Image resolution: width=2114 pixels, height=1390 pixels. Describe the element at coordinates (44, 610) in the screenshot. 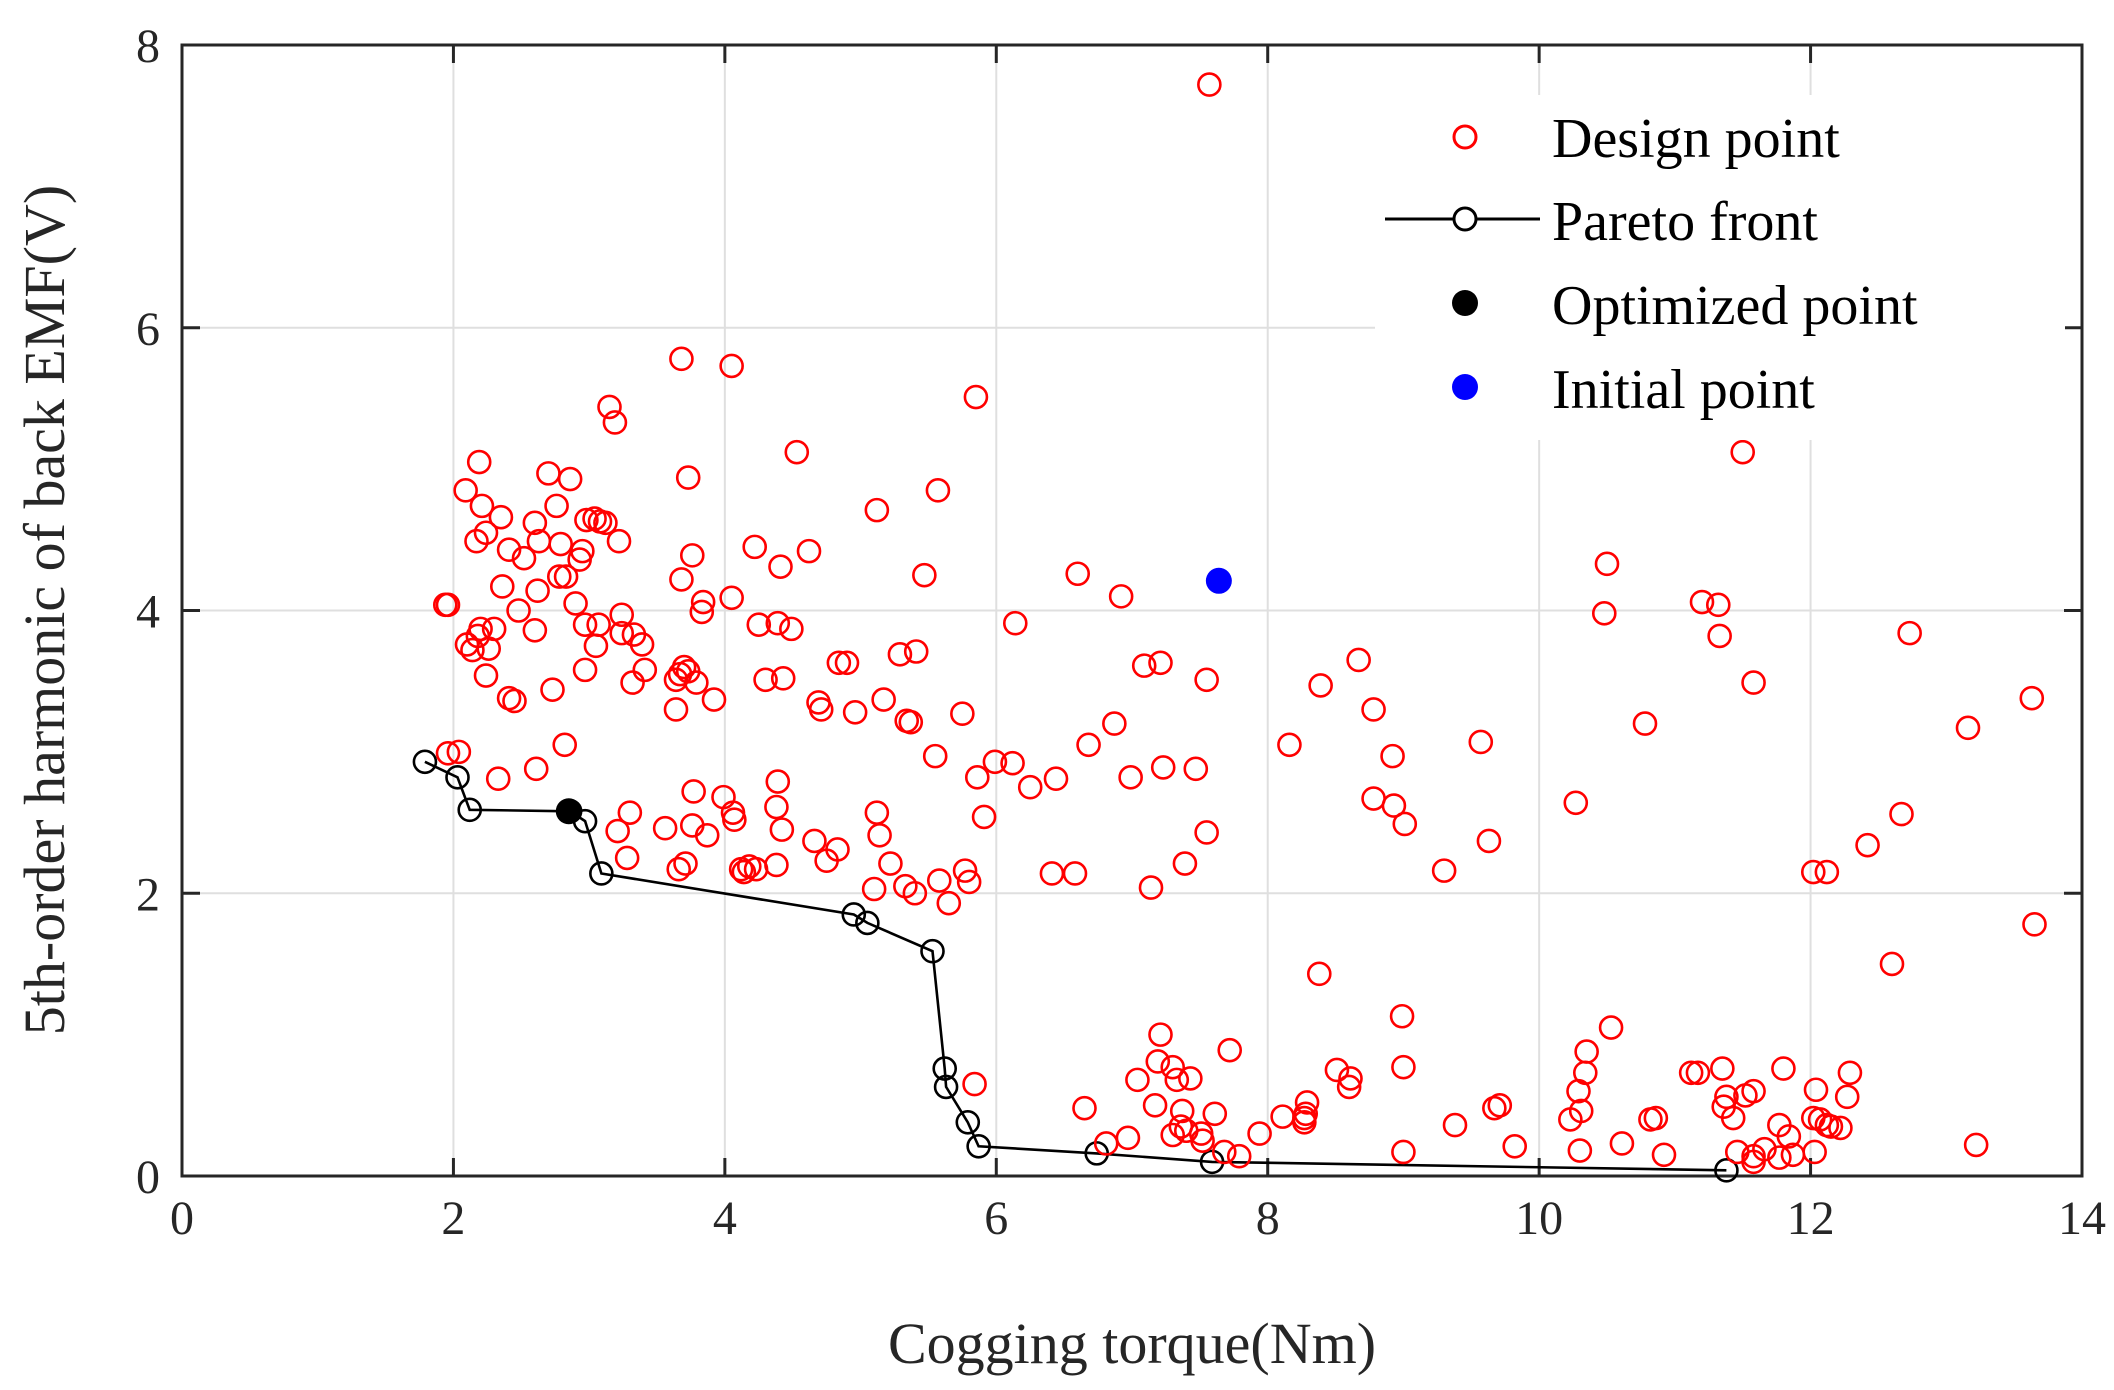

I see `y-axis-title: 5th-order harmonic of back EMF(V)` at that location.